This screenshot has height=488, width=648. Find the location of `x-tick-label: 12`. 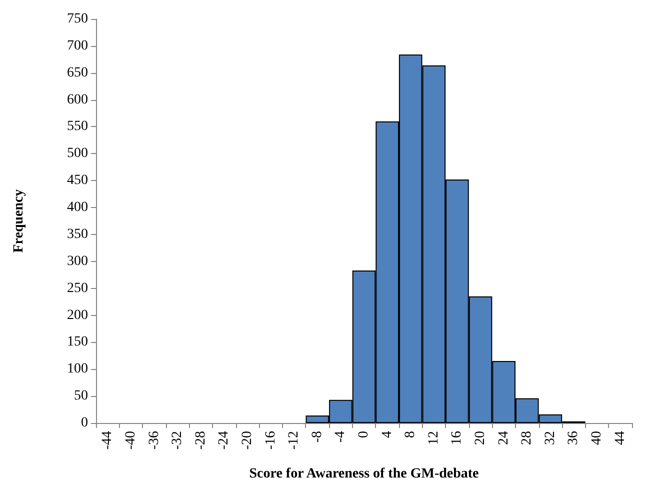

x-tick-label: 12 is located at coordinates (434, 438).